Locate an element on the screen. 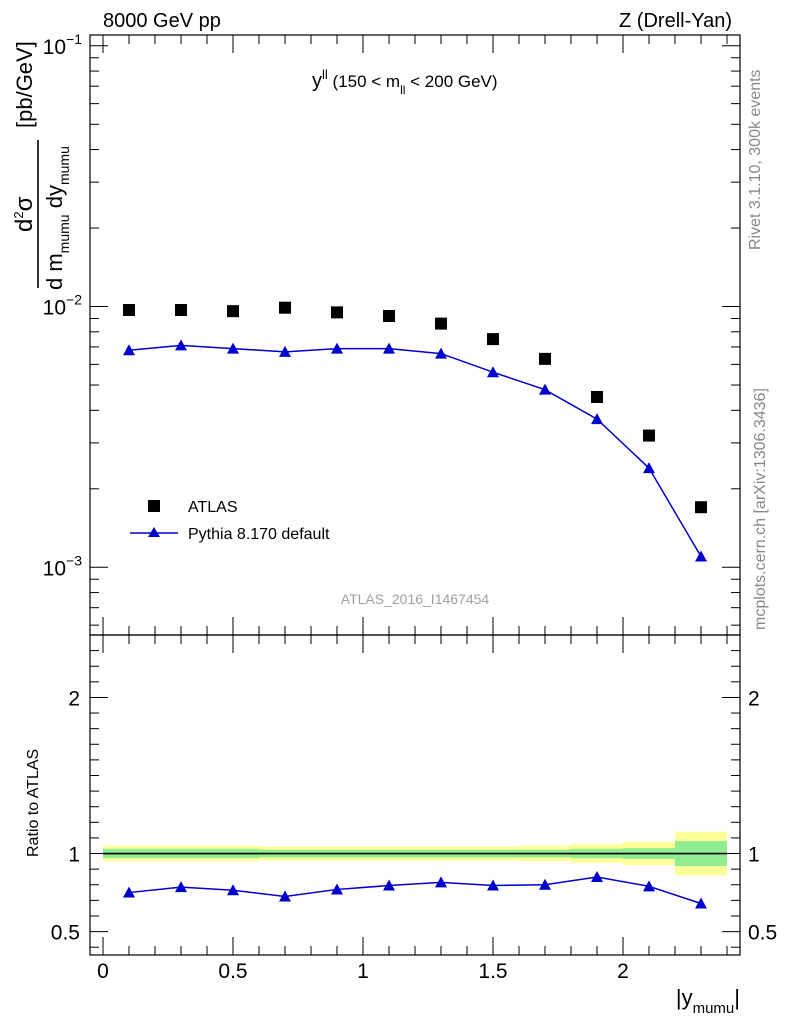 The height and width of the screenshot is (1024, 786). main-y-axis-label: d2σ d mmumu dymumu [pb/GeV] is located at coordinates (41, 165).